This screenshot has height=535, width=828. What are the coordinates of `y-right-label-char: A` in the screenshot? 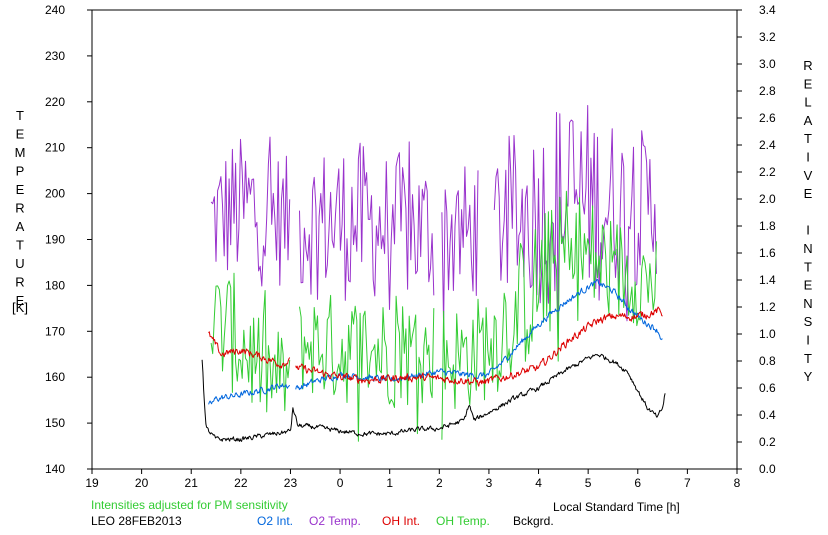 It's located at (808, 120).